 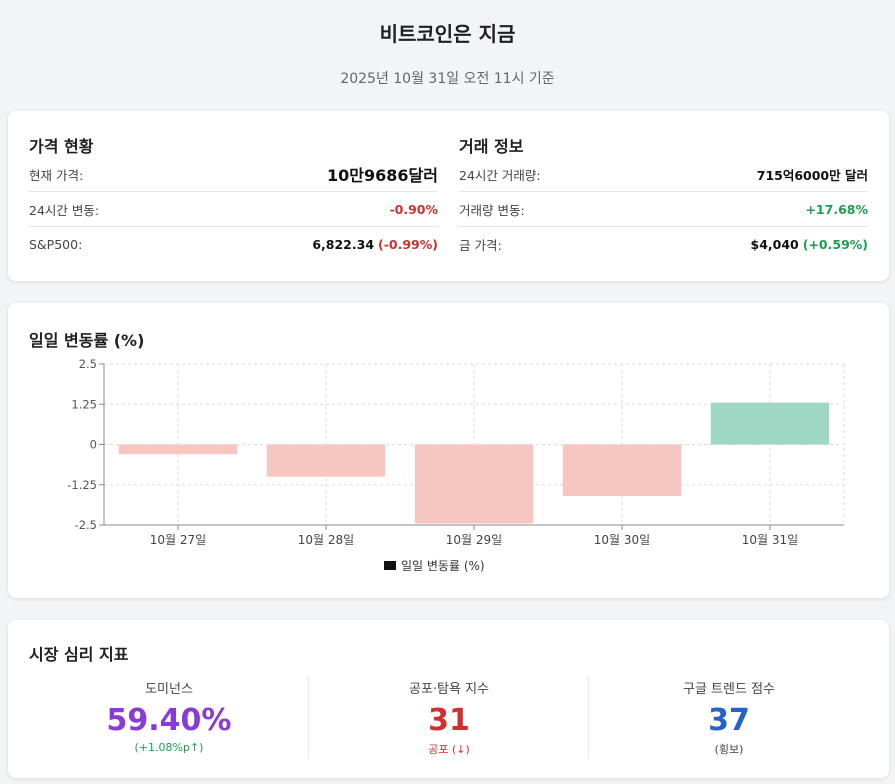 I want to click on metric-value: 59.40%, so click(x=169, y=720).